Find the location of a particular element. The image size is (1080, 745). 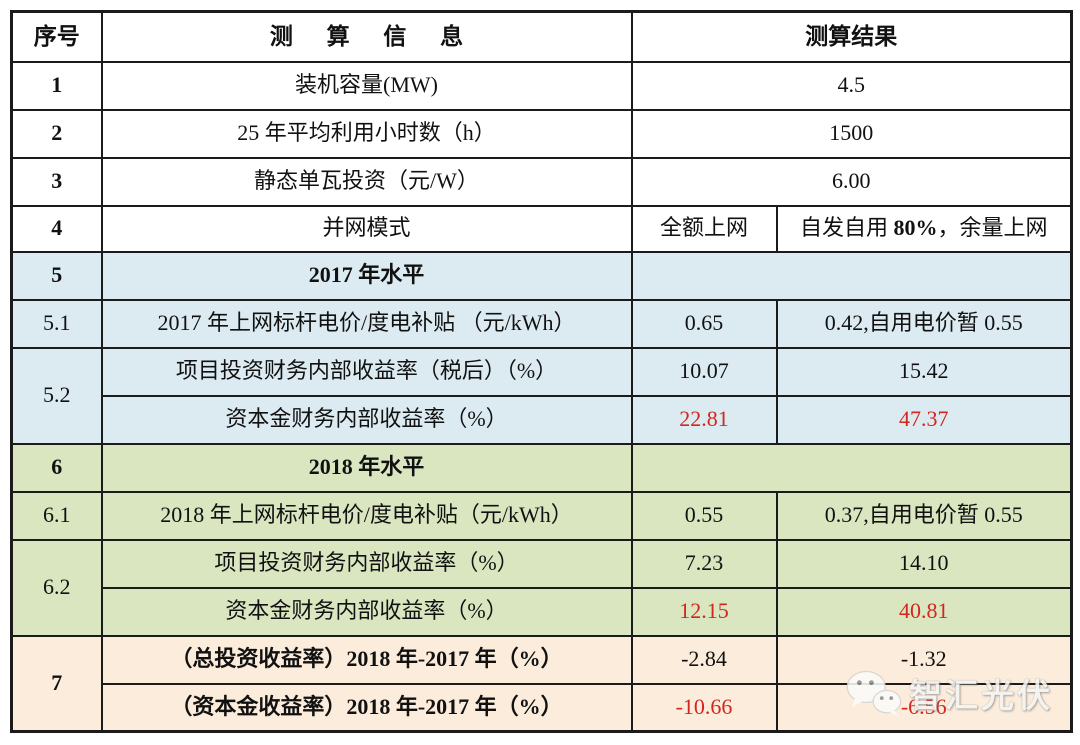

row-6-2b-label: 资本金财务内部收益率（%） is located at coordinates (366, 611).